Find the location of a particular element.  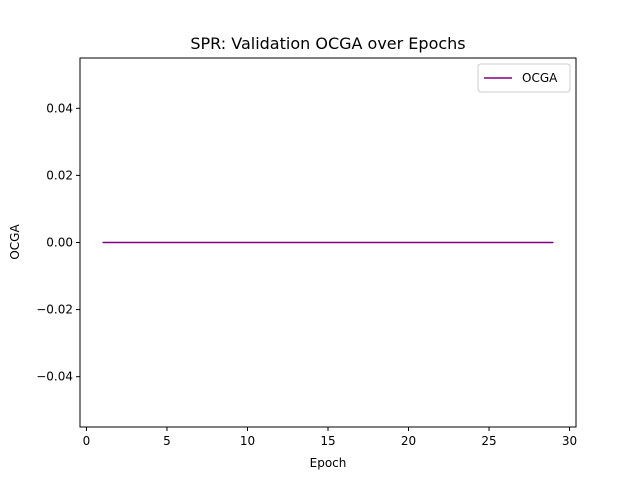

y-tick-label: 0.02 is located at coordinates (59, 175).